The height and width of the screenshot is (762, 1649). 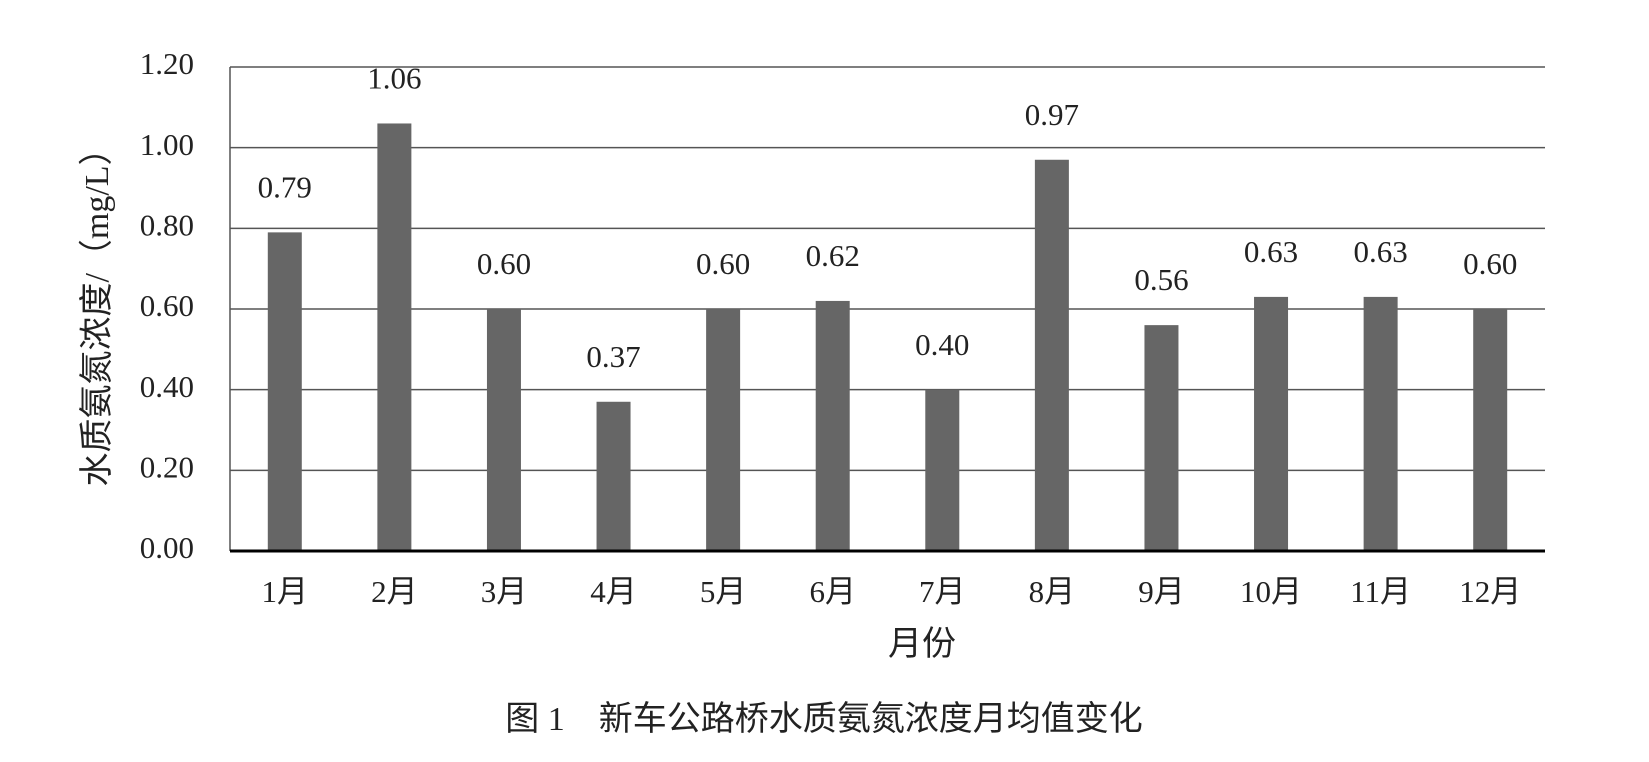 What do you see at coordinates (1161, 591) in the screenshot?
I see `x-tick-label: 9月` at bounding box center [1161, 591].